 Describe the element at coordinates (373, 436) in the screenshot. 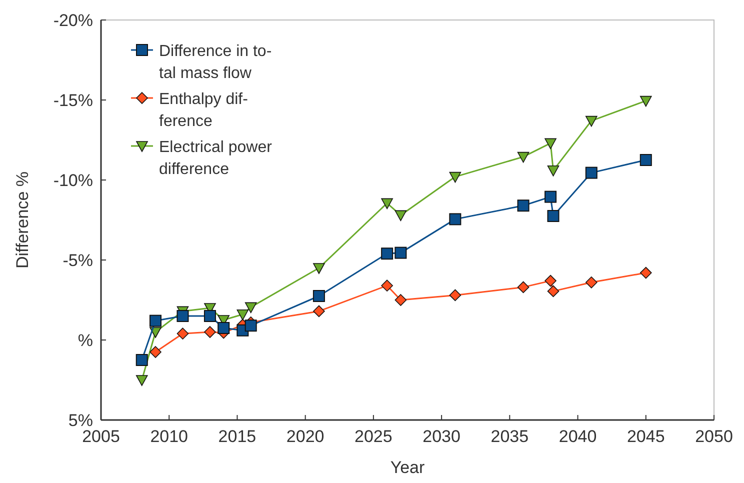

I see `x-tick-label: 2025` at that location.